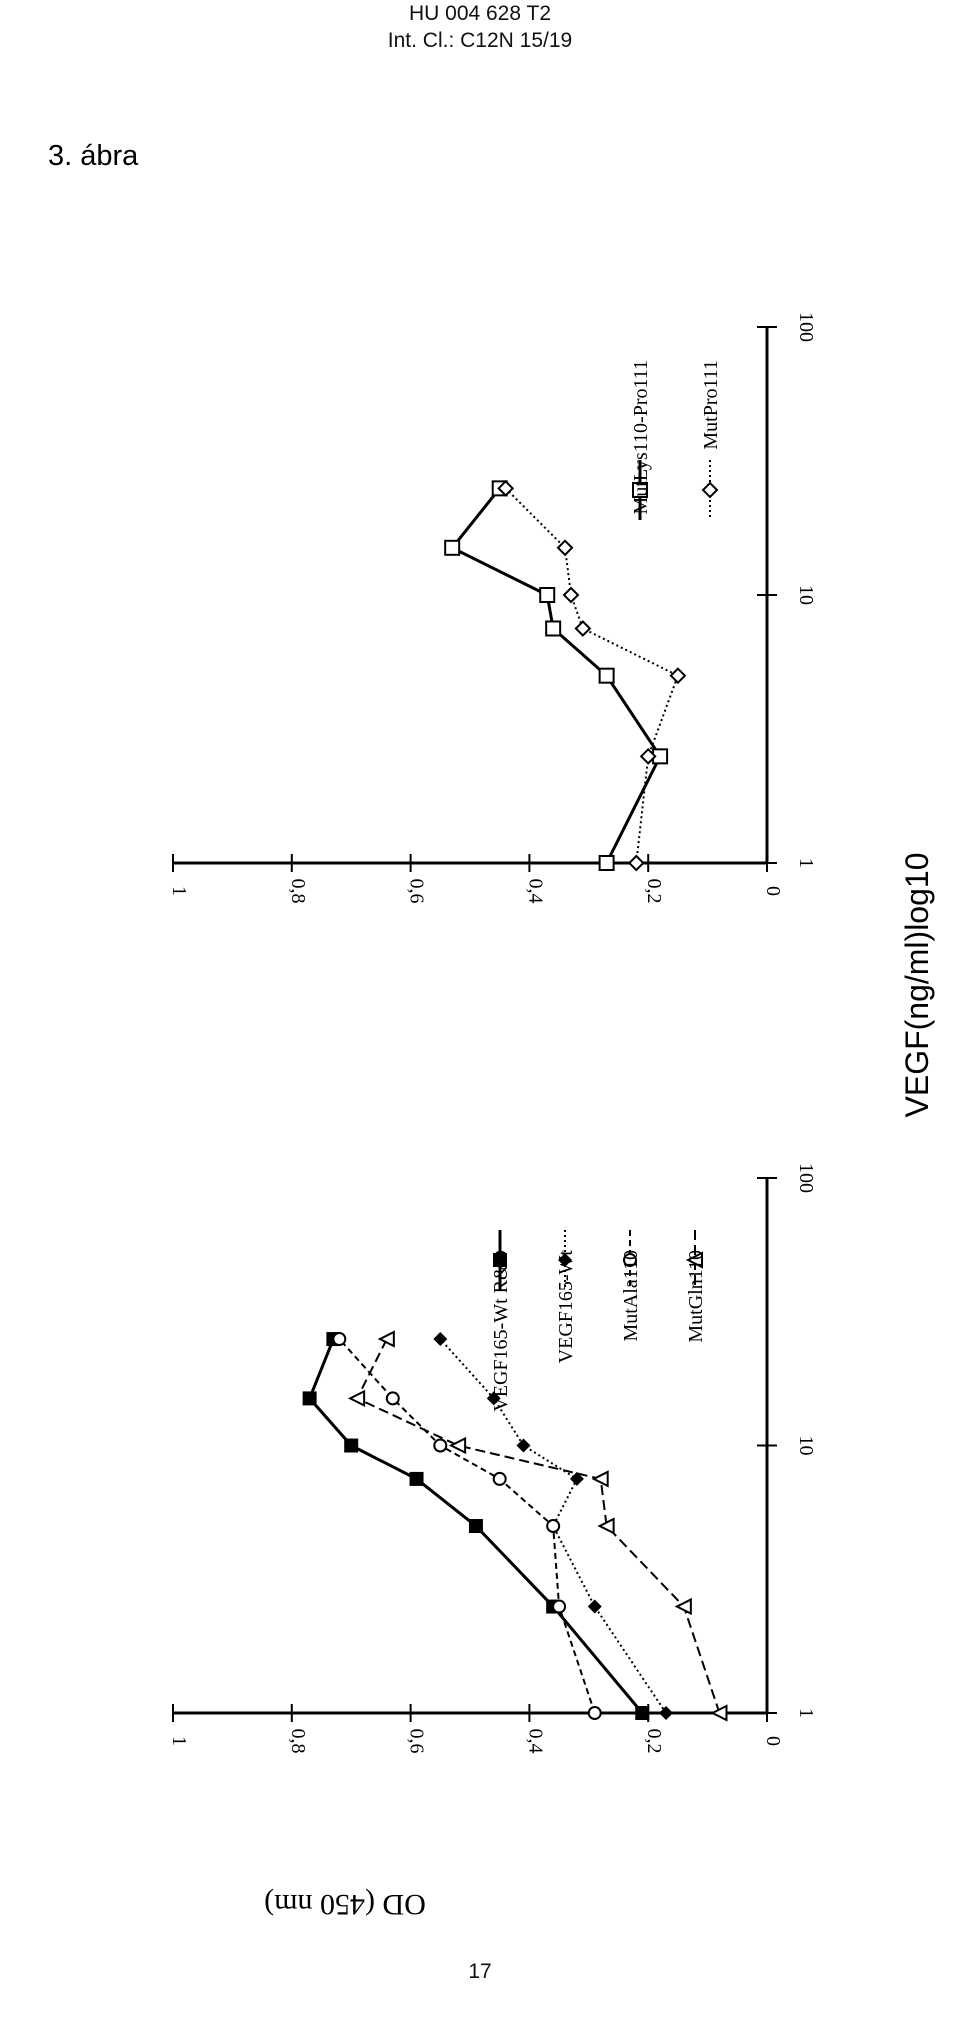  I want to click on x-axis-label: VEGF(ng/ml)log10, so click(917, 985).